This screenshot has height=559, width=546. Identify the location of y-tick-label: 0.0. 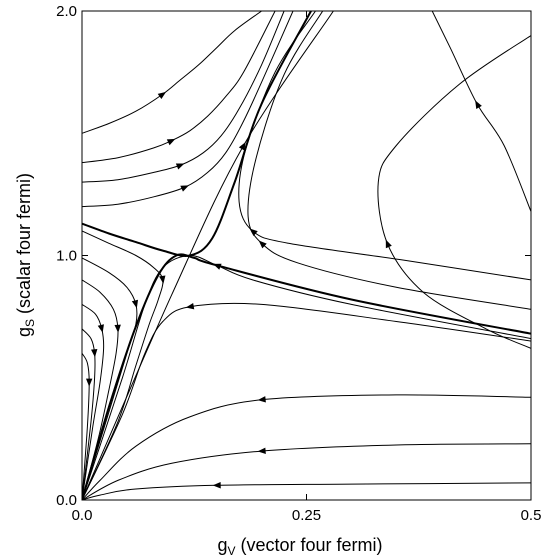
(66, 500).